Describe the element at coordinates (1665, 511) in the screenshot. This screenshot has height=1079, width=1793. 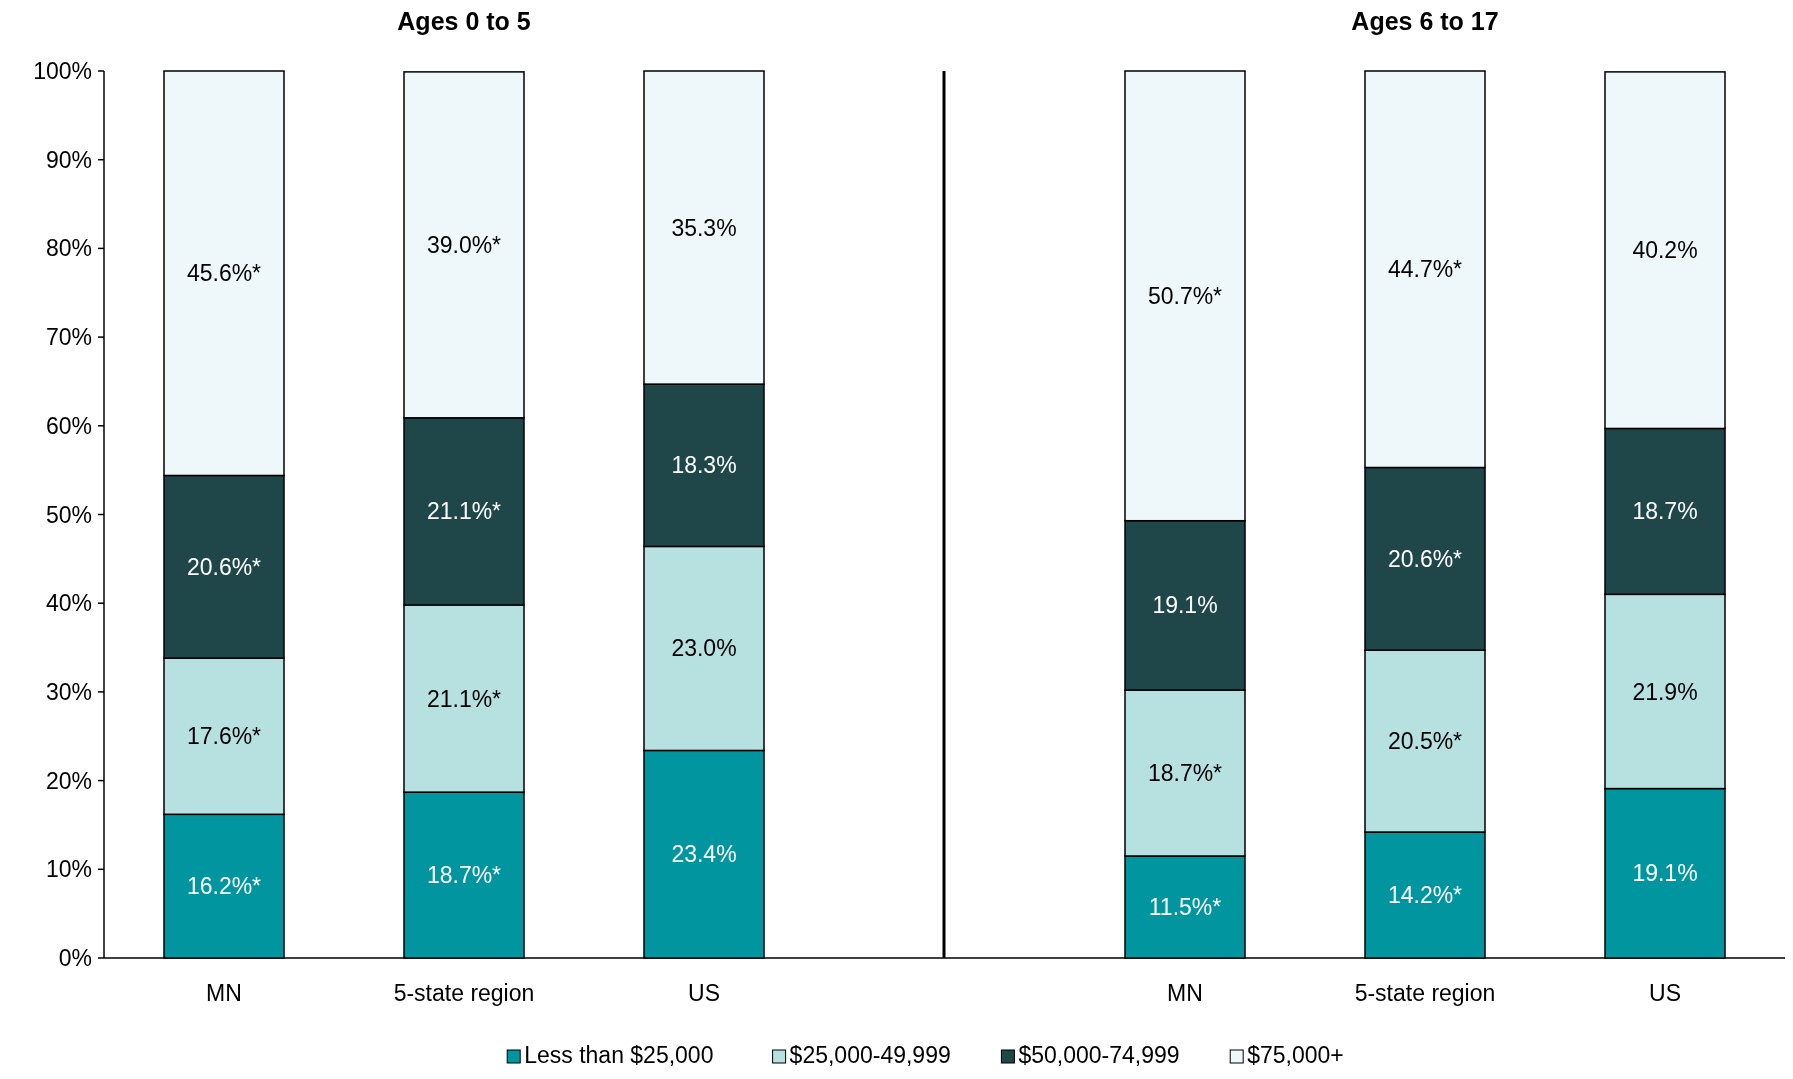
I see `data-label: 18.7%` at that location.